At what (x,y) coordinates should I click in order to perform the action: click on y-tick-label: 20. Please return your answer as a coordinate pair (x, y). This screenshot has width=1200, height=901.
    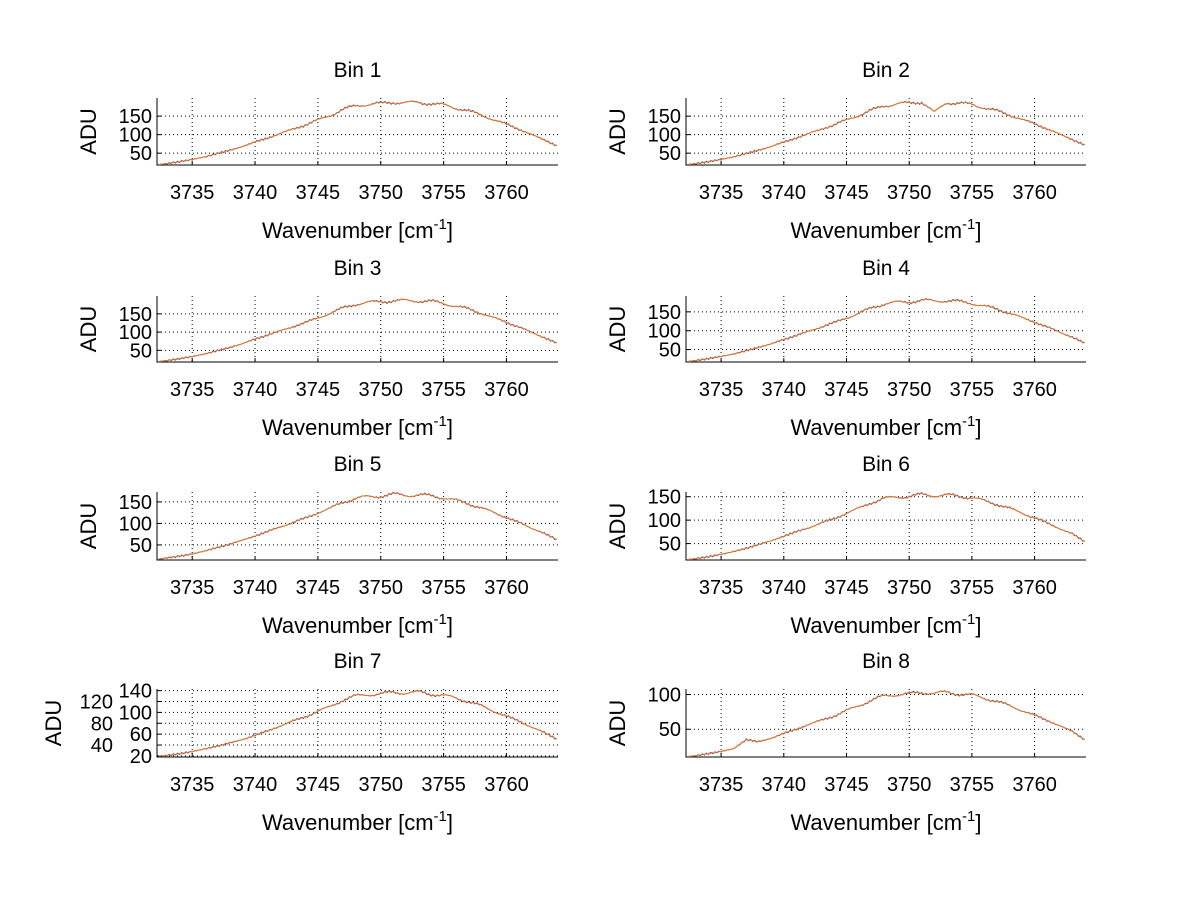
    Looking at the image, I should click on (141, 757).